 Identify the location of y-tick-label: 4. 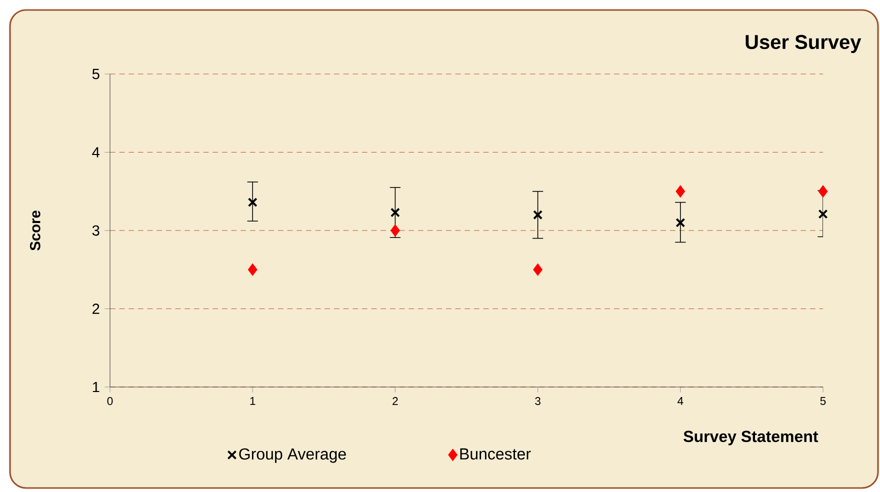
(96, 152).